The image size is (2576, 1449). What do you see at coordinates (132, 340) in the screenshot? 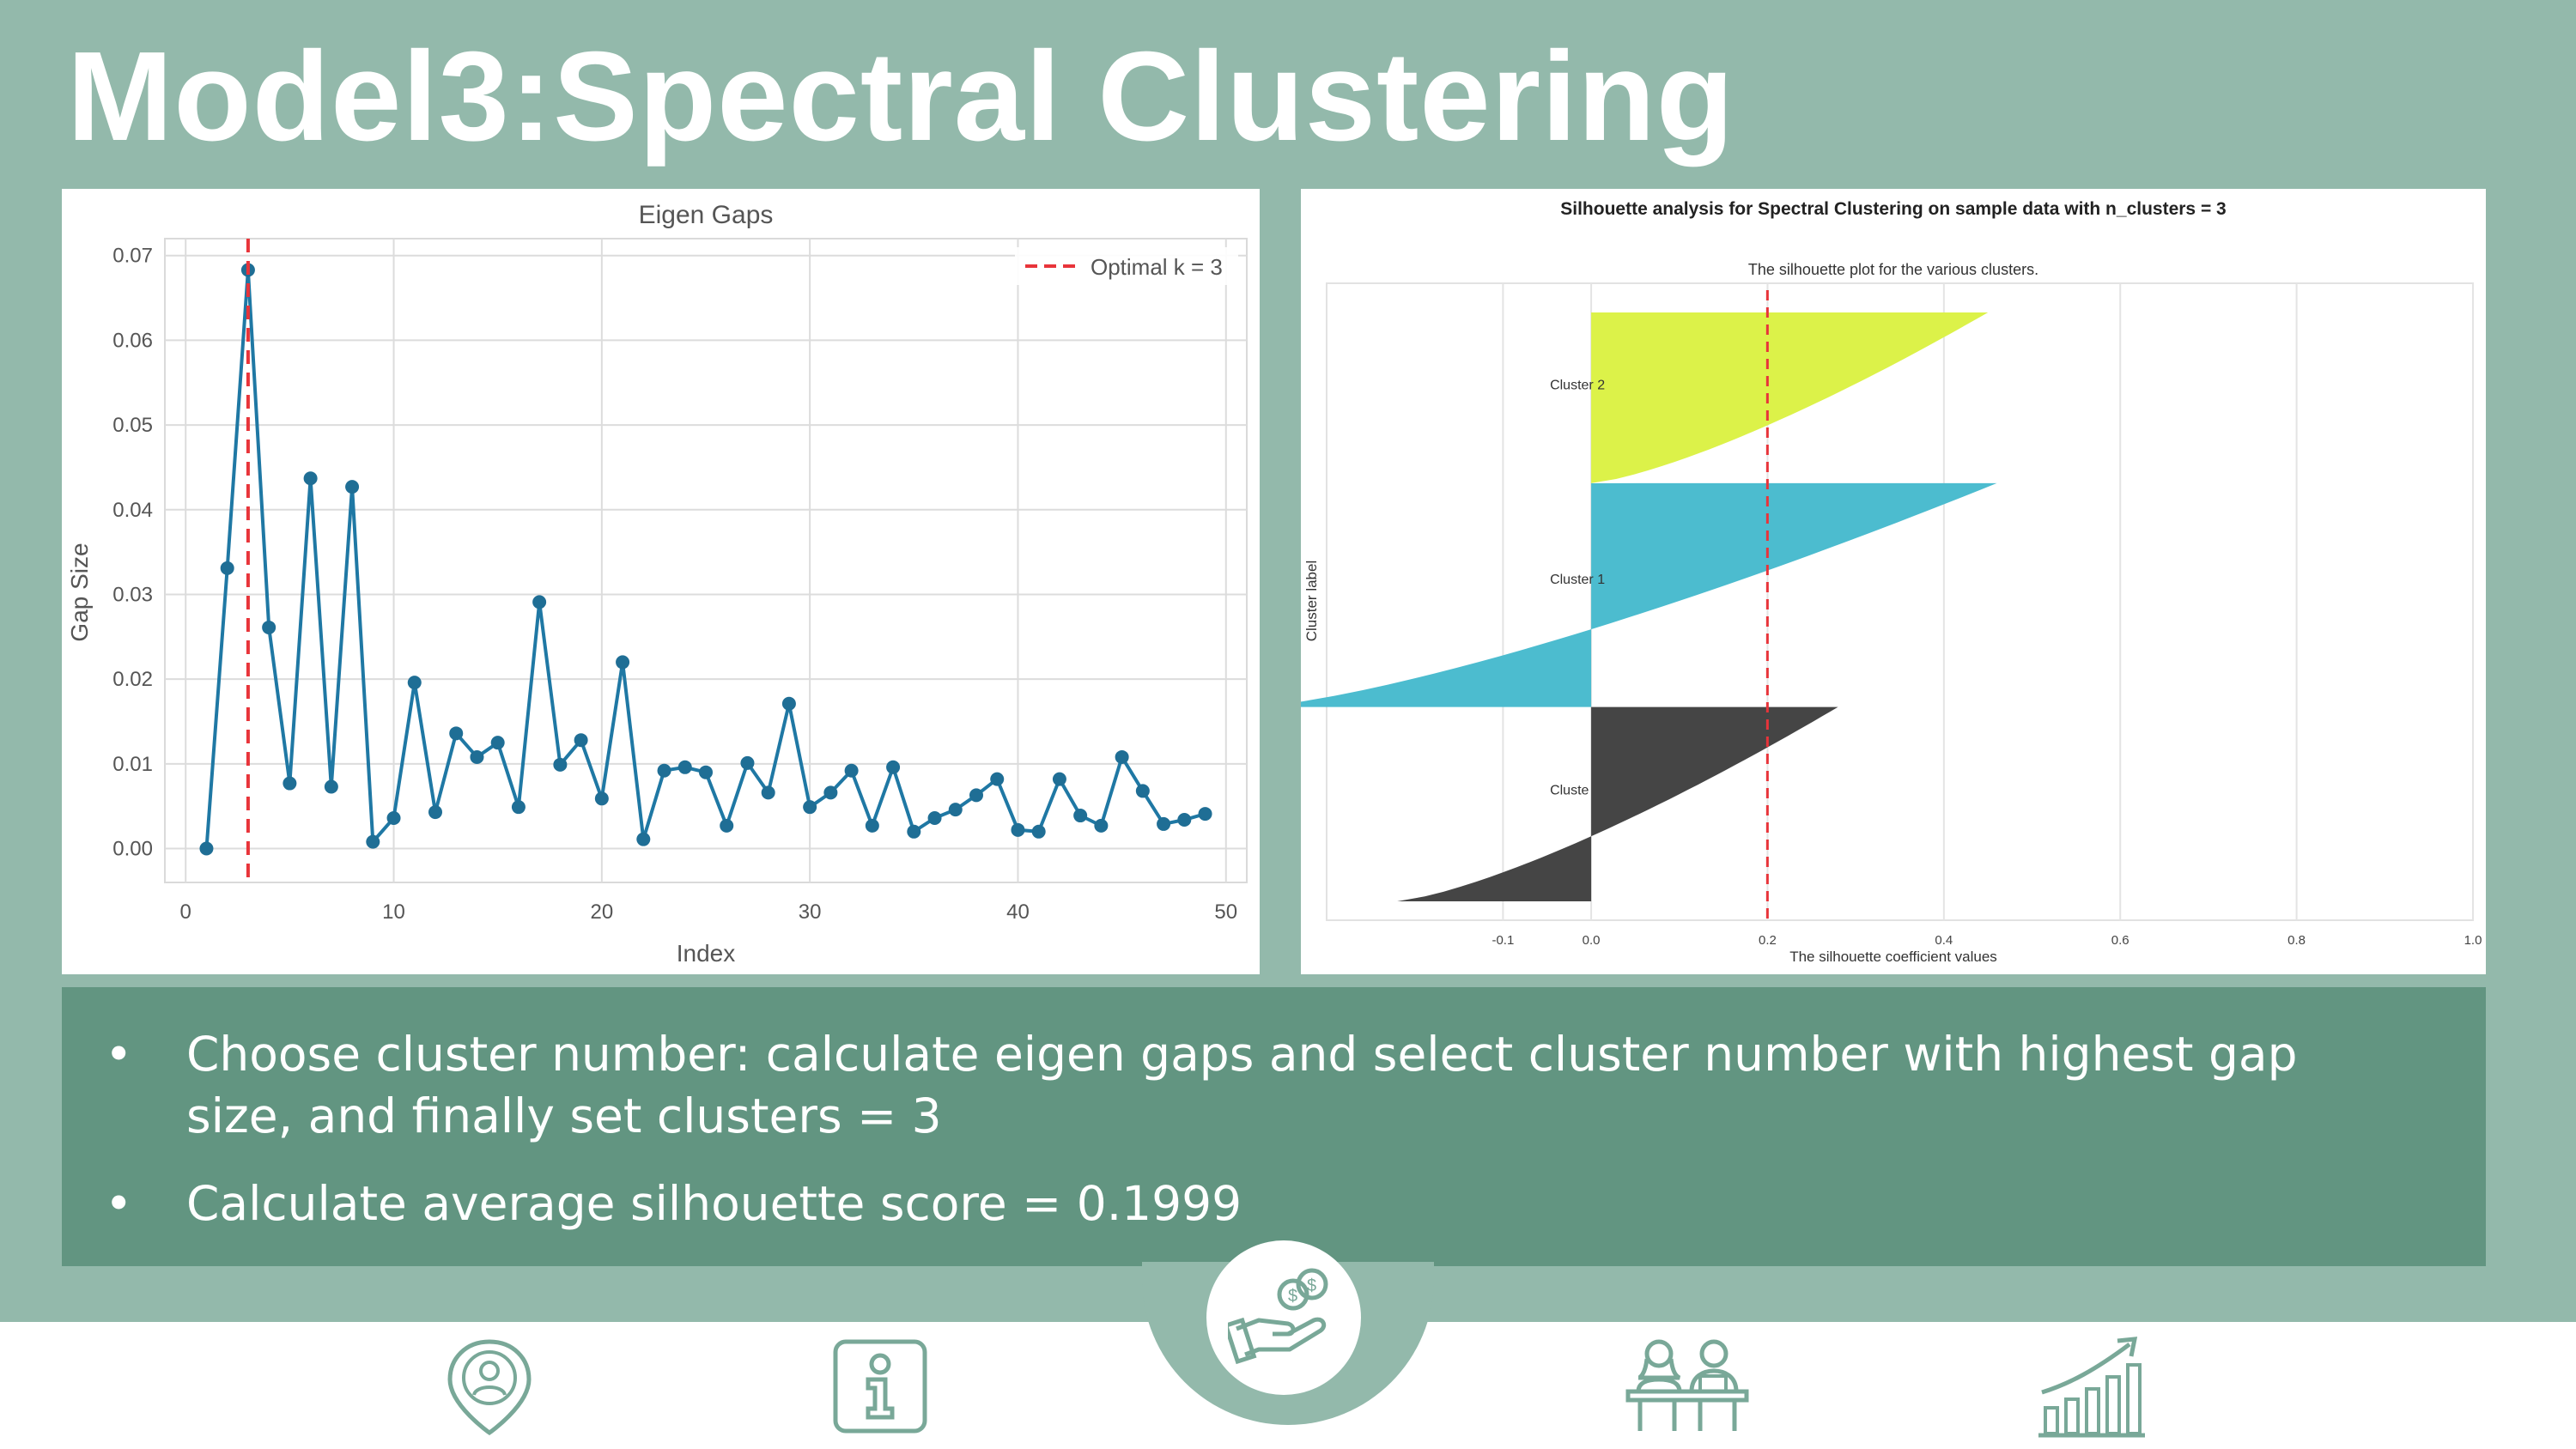
I see `y-tick-label: 0.06` at bounding box center [132, 340].